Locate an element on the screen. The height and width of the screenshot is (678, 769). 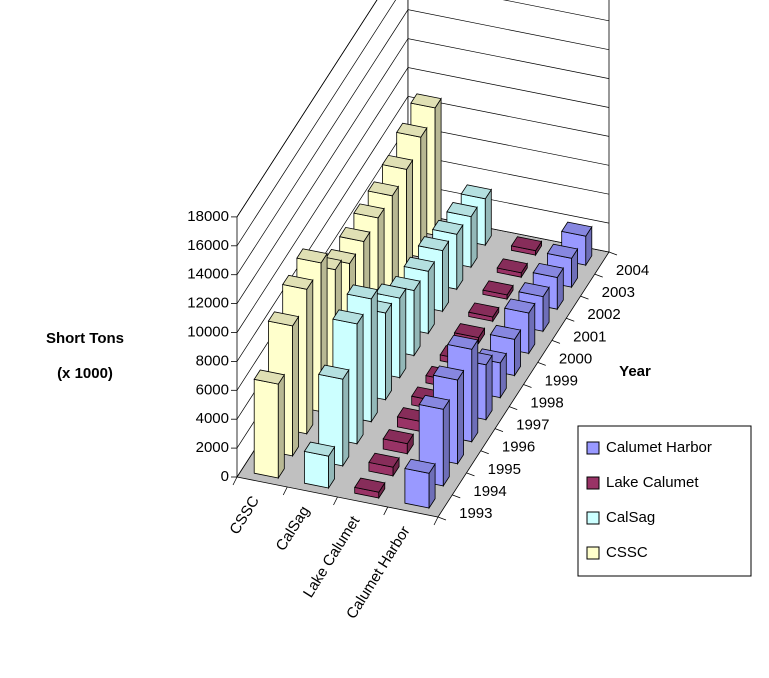
year-label-2000: 2000 is located at coordinates (575, 358).